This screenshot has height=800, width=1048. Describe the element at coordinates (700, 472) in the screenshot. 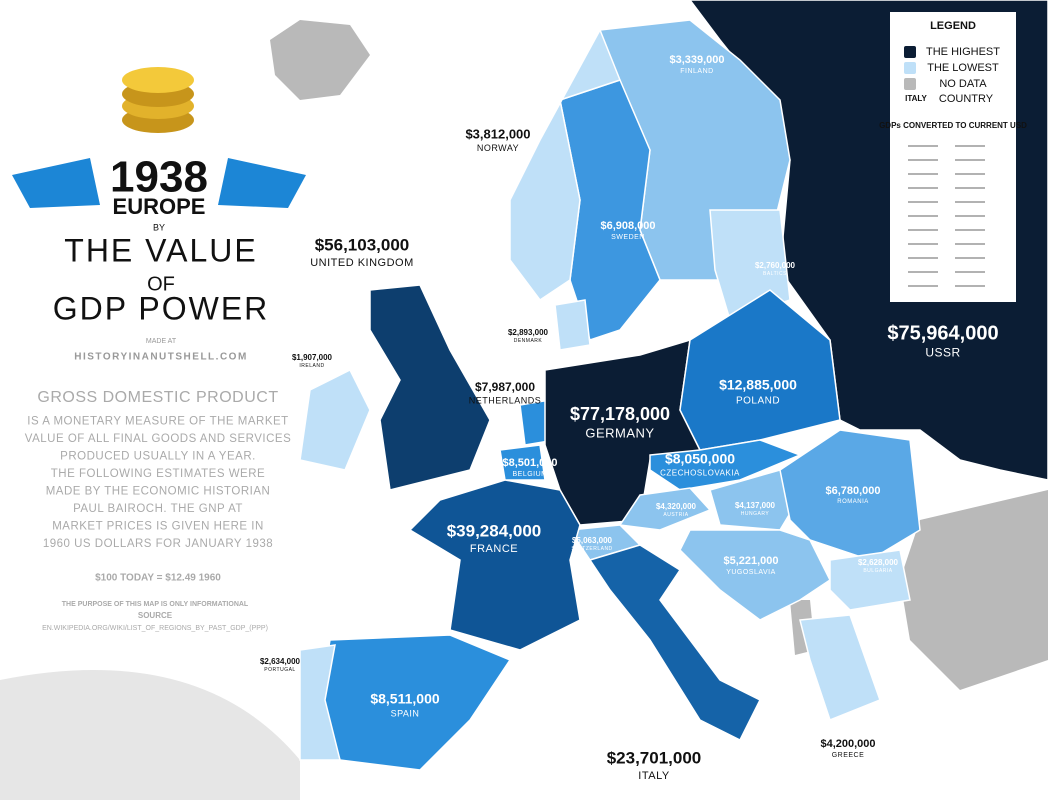

I see `country-name: CZECHOSLOVAKIA` at that location.